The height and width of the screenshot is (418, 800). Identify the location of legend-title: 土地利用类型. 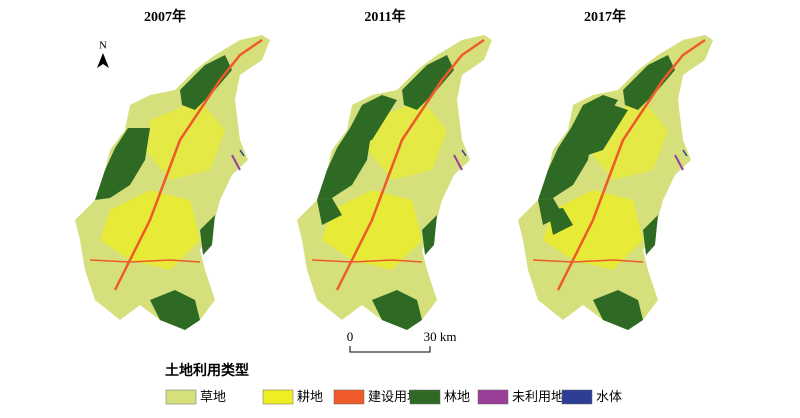
(207, 370).